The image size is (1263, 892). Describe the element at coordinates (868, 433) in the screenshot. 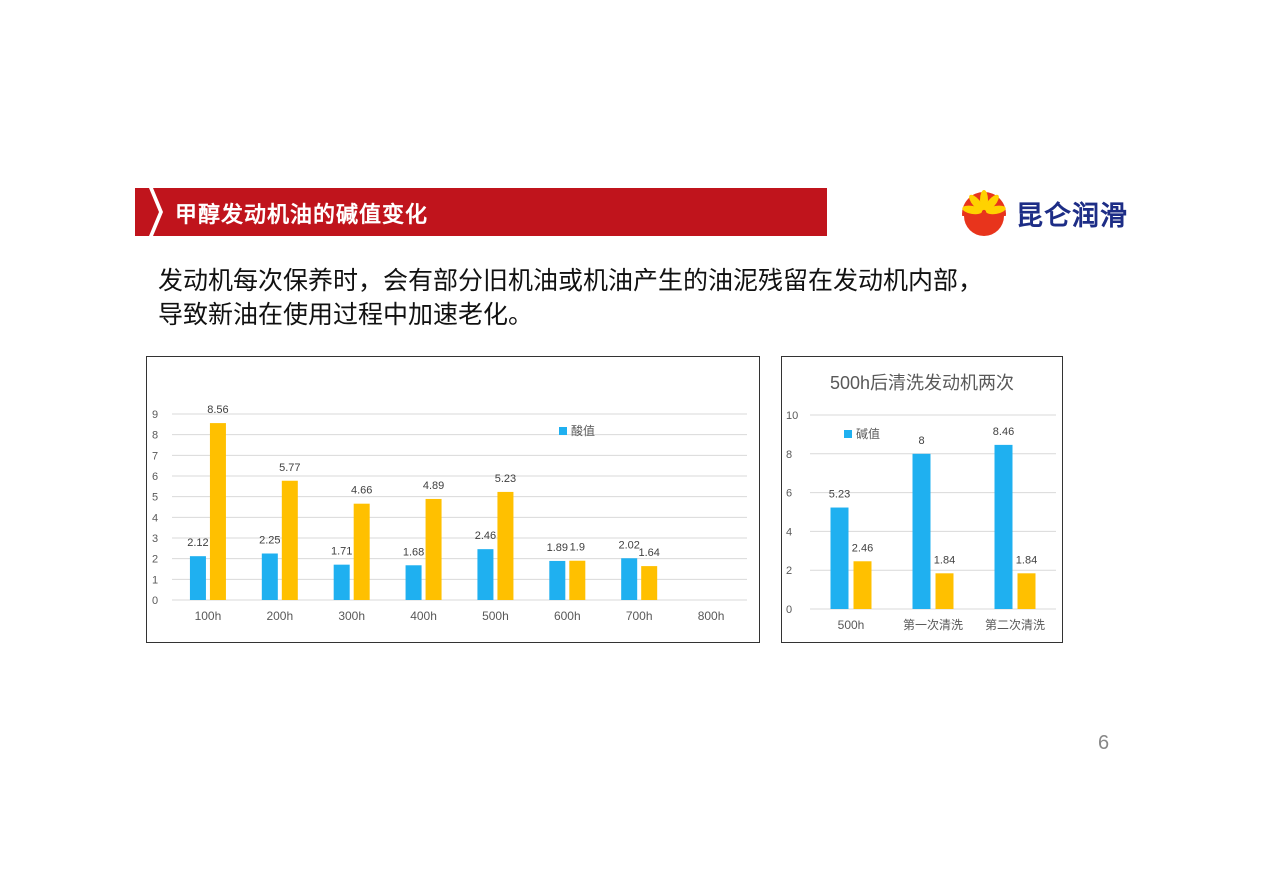

I see `legend-label: 碱值` at that location.